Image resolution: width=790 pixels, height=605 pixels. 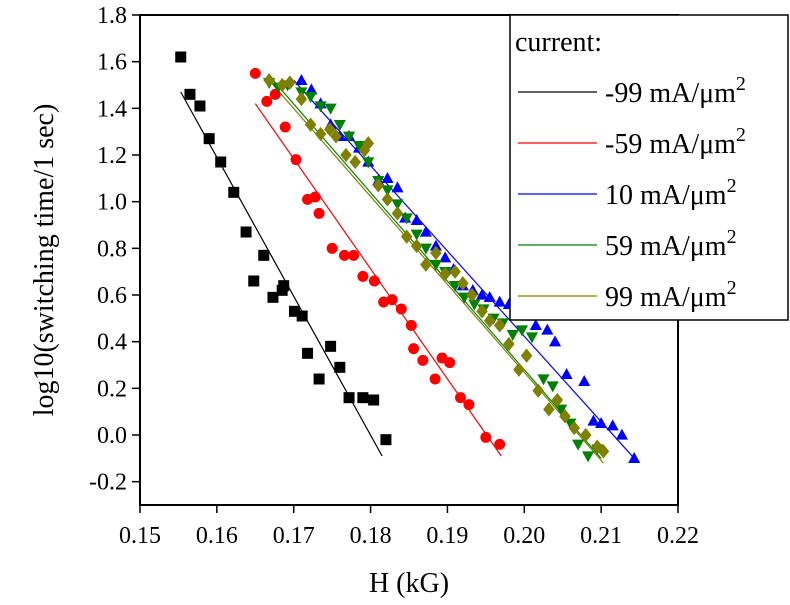 What do you see at coordinates (524, 536) in the screenshot?
I see `x-tick-label: 0.20` at bounding box center [524, 536].